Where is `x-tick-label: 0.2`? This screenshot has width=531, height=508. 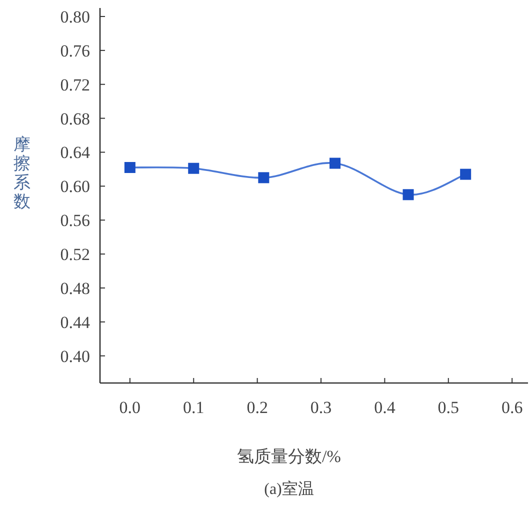
x-tick-label: 0.2 is located at coordinates (257, 407).